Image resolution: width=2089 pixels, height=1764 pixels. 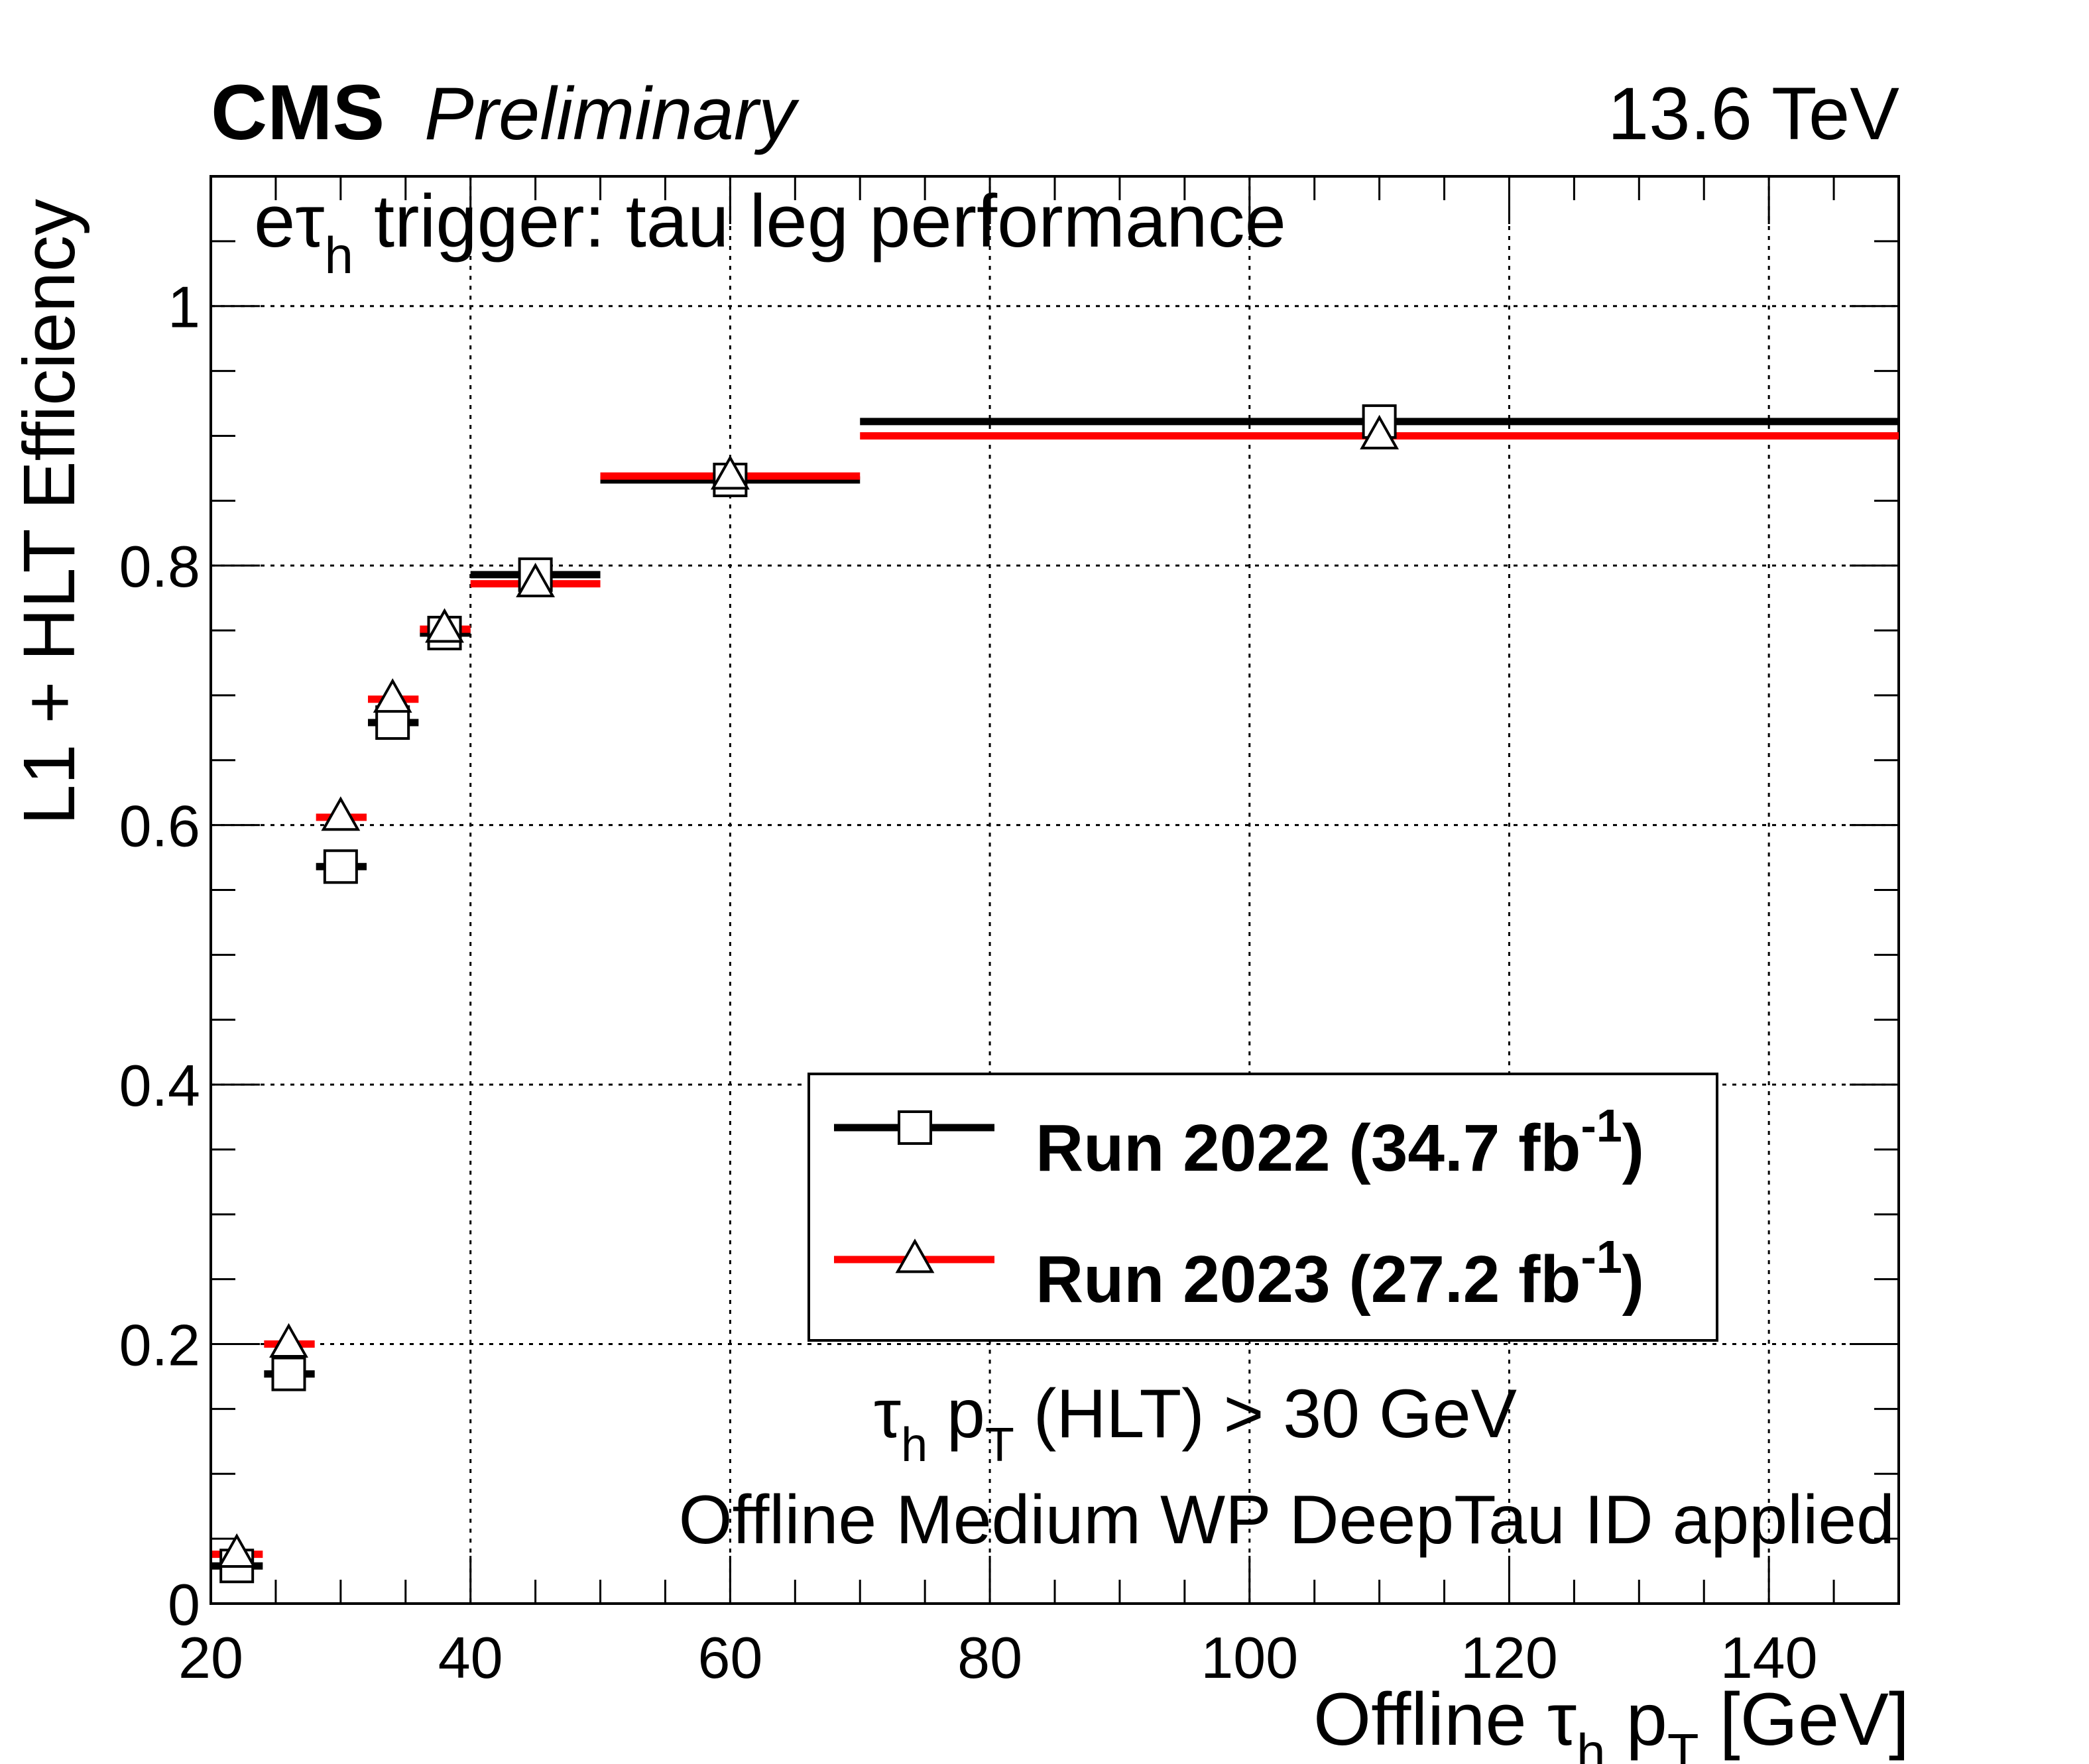 What do you see at coordinates (914, 1446) in the screenshot?
I see `cut-tau-sub: h` at bounding box center [914, 1446].